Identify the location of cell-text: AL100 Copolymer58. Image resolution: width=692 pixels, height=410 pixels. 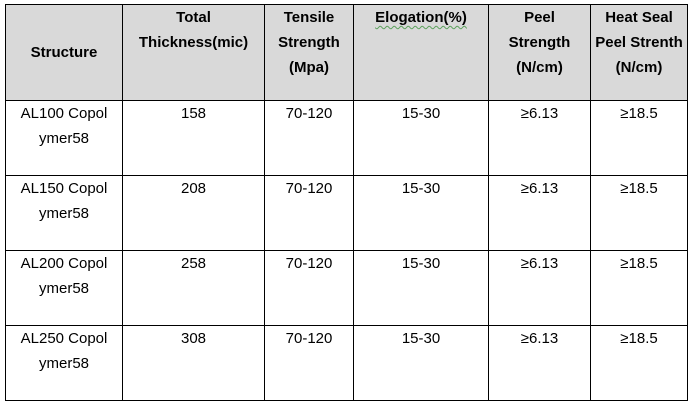
(64, 126).